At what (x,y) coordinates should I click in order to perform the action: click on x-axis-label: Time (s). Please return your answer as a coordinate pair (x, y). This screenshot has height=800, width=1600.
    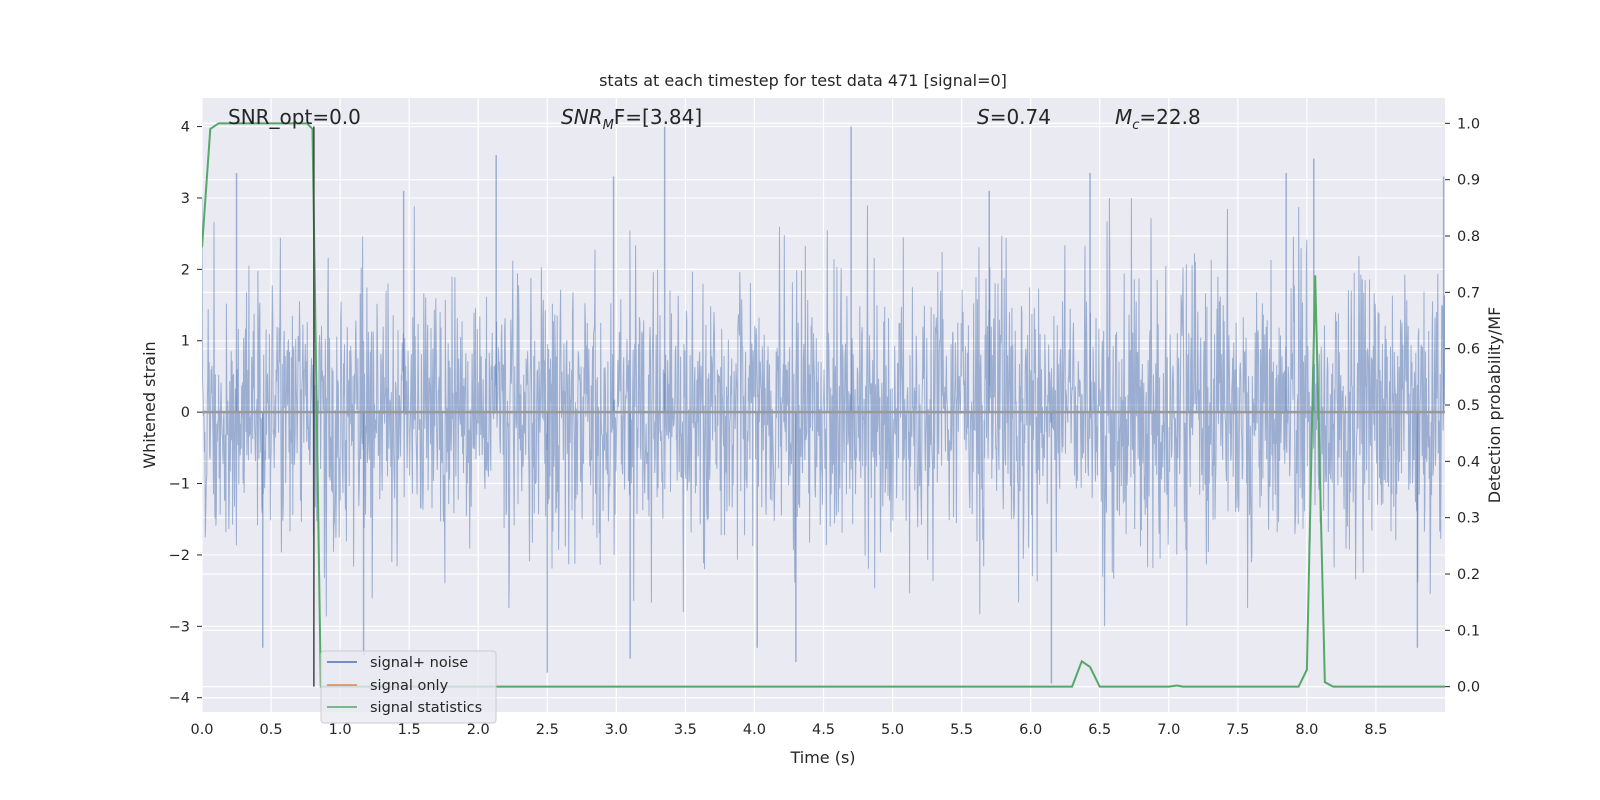
    Looking at the image, I should click on (822, 757).